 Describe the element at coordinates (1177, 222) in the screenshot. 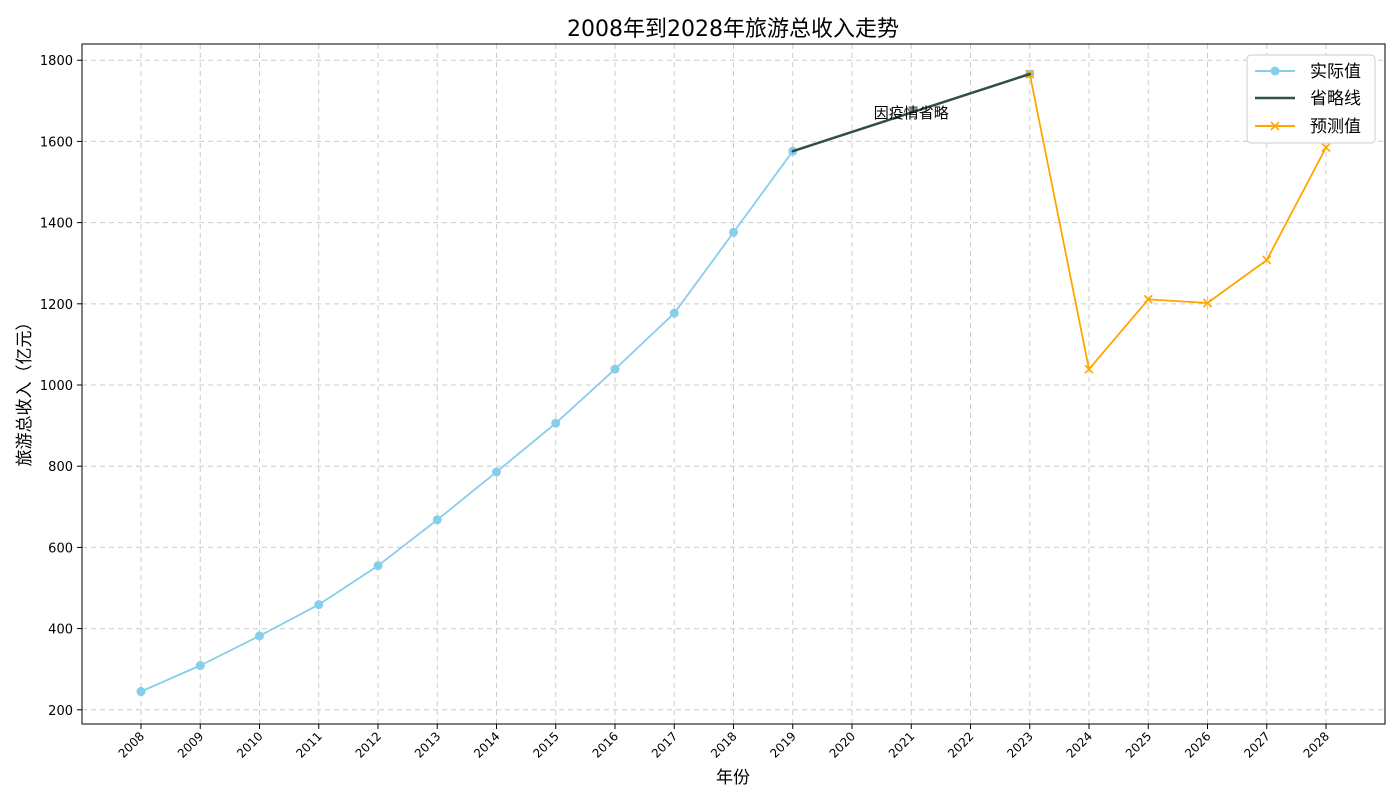

I see `series-line-forecast` at that location.